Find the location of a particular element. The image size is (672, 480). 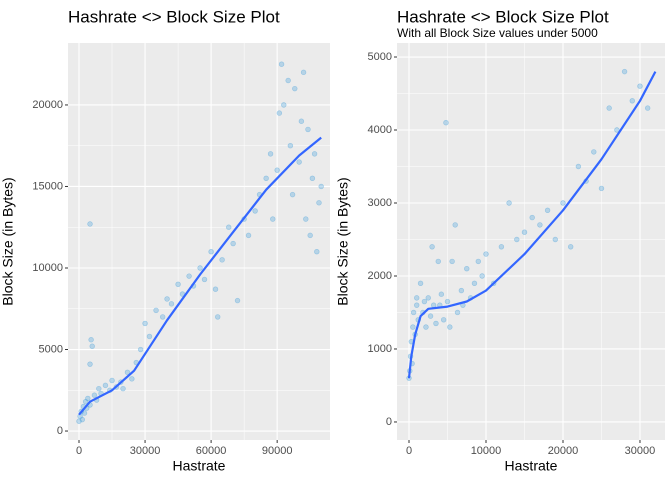

y-tick-label: 4000 is located at coordinates (380, 130).